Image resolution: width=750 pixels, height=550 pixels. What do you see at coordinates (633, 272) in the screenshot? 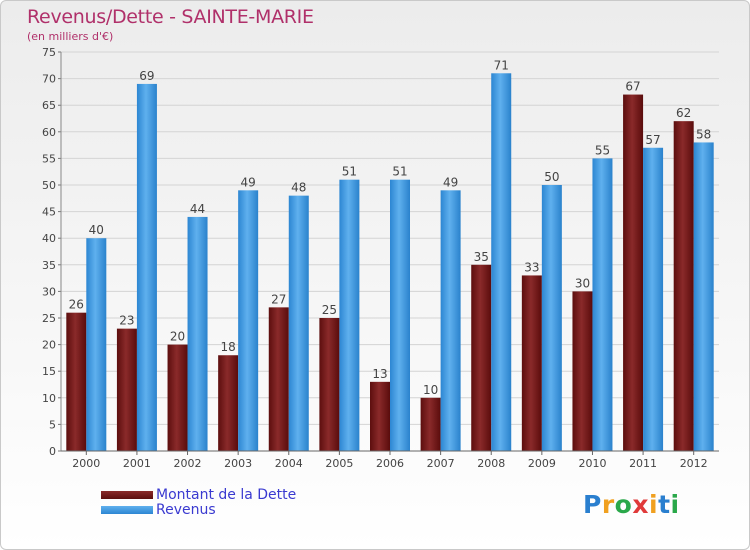
I see `bar-debt-2011` at bounding box center [633, 272].